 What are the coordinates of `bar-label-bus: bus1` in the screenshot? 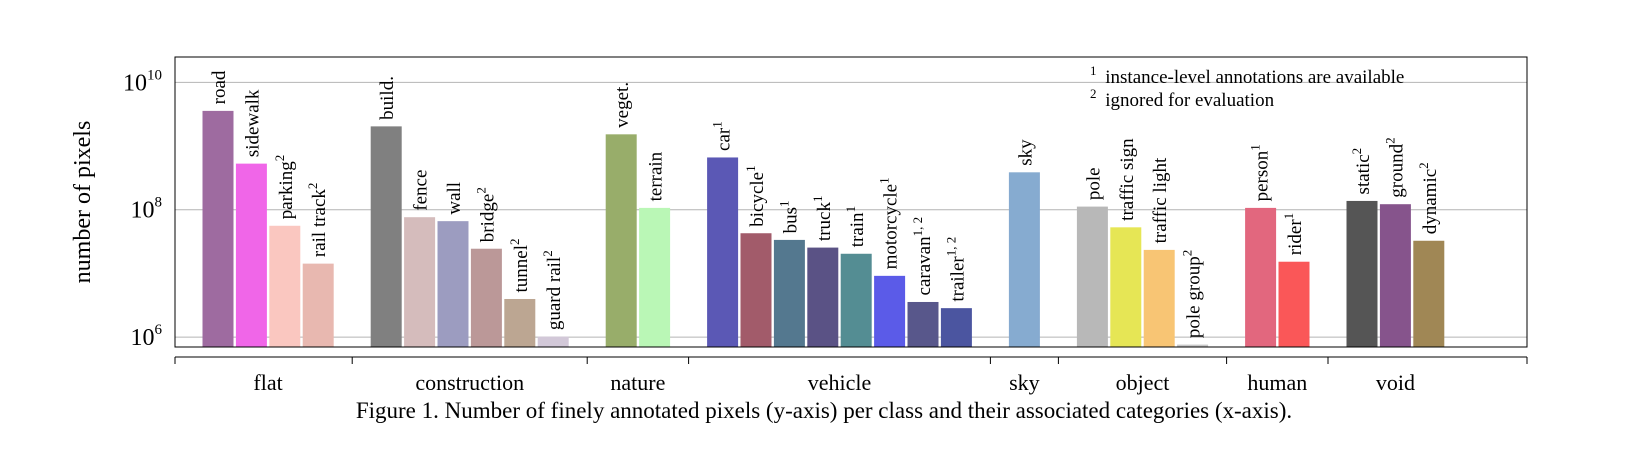 It's located at (788, 217).